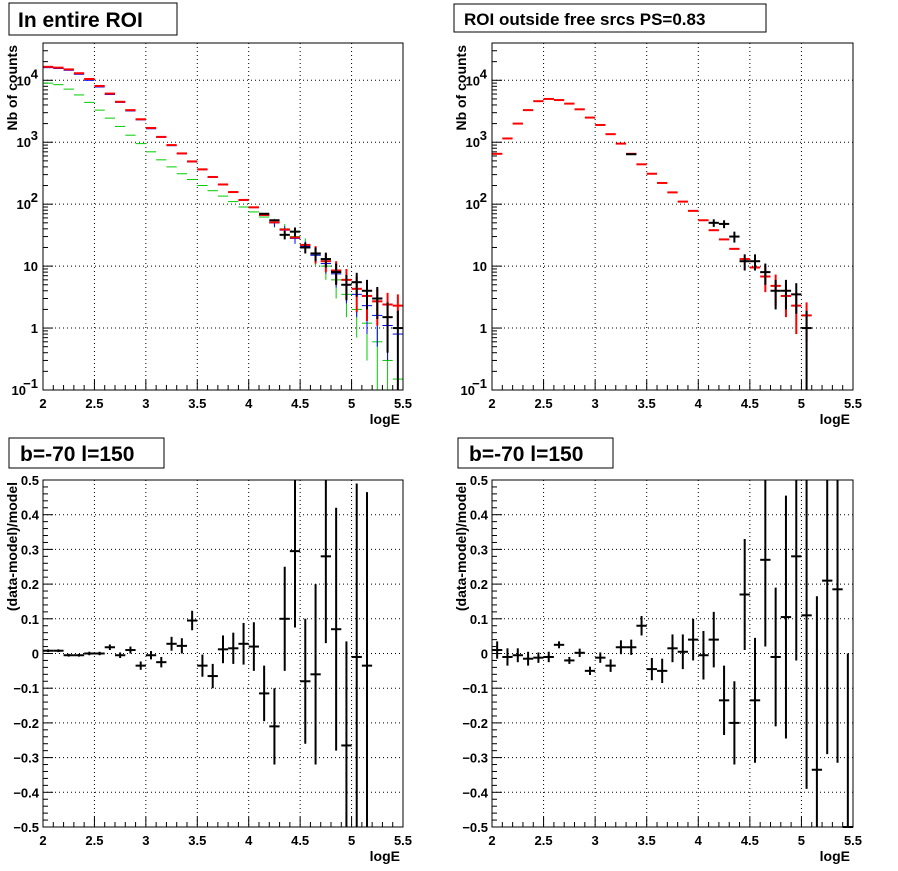  Describe the element at coordinates (479, 383) in the screenshot. I see `y-tick-exponent: −1` at that location.